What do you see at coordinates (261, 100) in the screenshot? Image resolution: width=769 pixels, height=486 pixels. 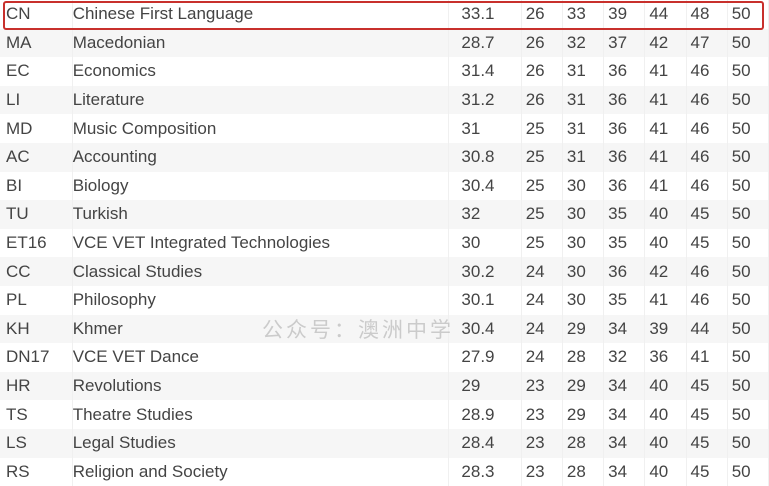 I see `subject-name: Literature` at bounding box center [261, 100].